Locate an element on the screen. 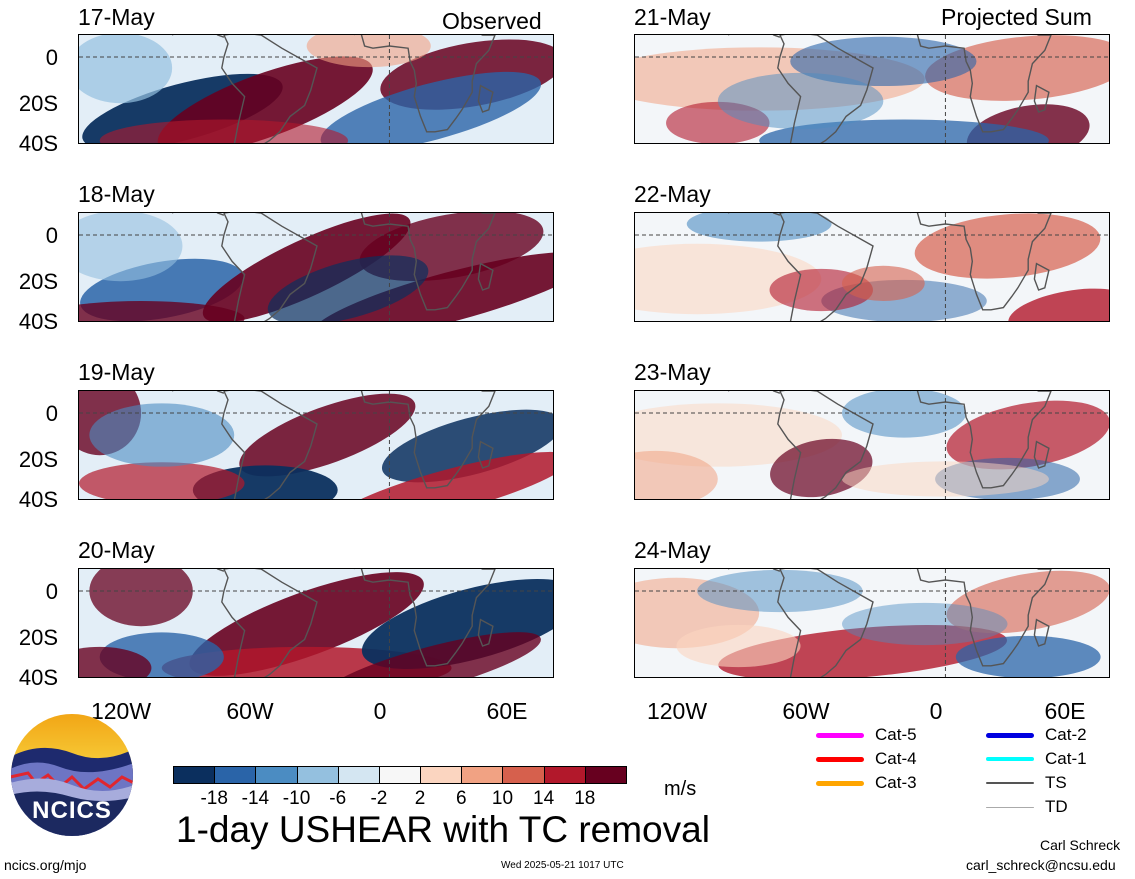 The height and width of the screenshot is (879, 1135). projected-column-title: Projected Sum is located at coordinates (1016, 17).